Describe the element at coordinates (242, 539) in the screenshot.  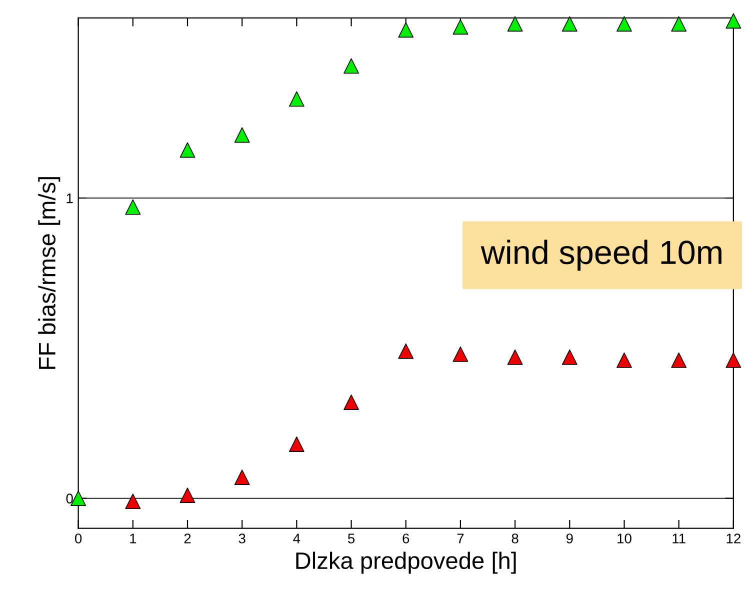
I see `x-tick-label: 3` at that location.